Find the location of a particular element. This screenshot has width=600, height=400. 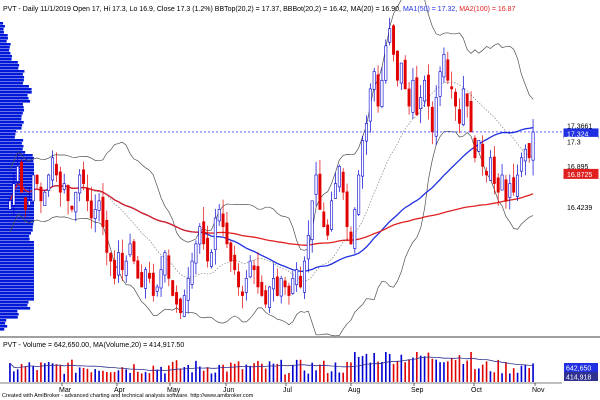

price-tag-label: 17.3661 is located at coordinates (579, 126).